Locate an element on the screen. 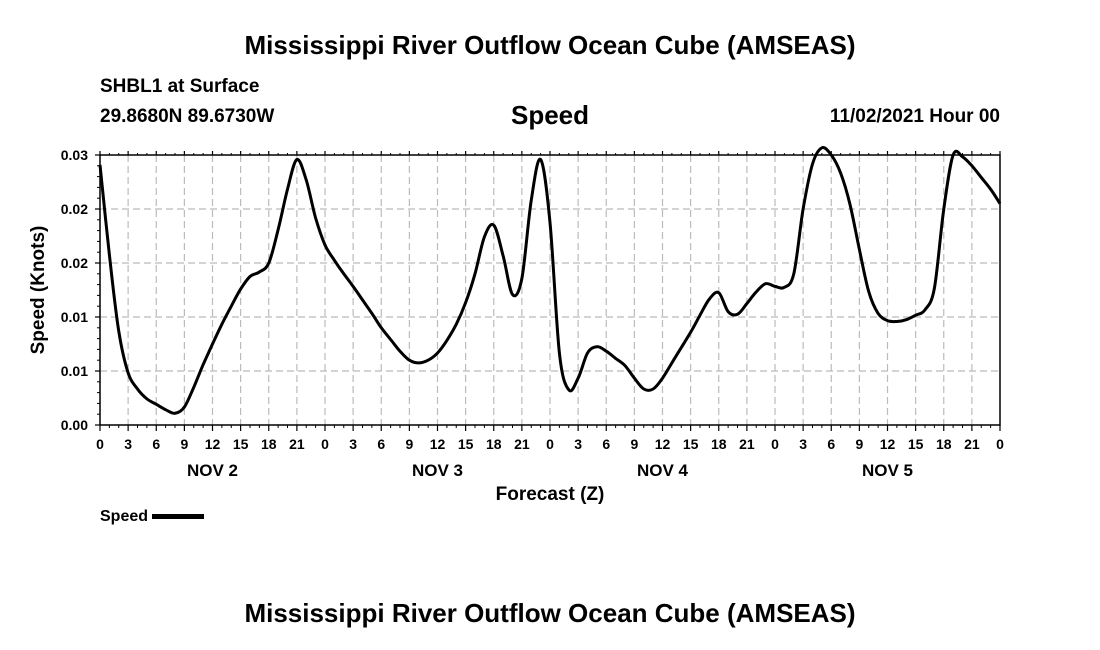  coordinates-label: 29.8680N 89.6730W is located at coordinates (187, 116).